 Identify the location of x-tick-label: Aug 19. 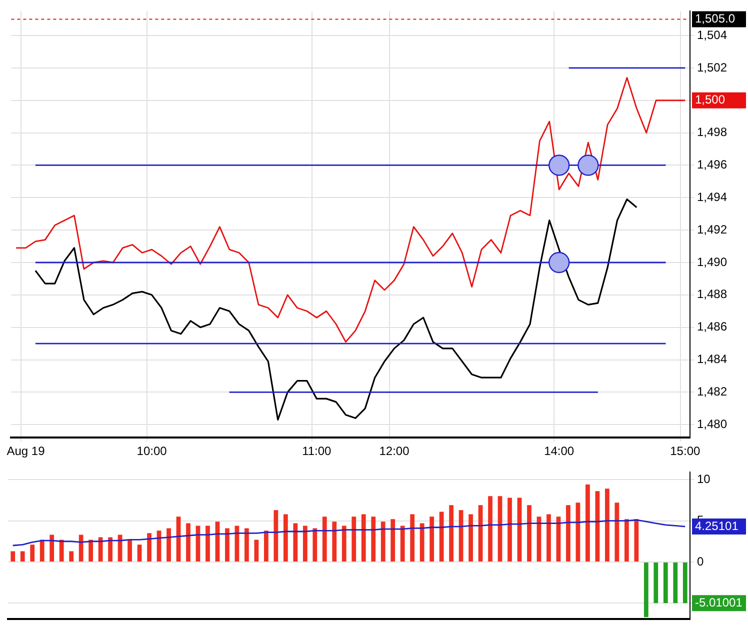
(26, 451).